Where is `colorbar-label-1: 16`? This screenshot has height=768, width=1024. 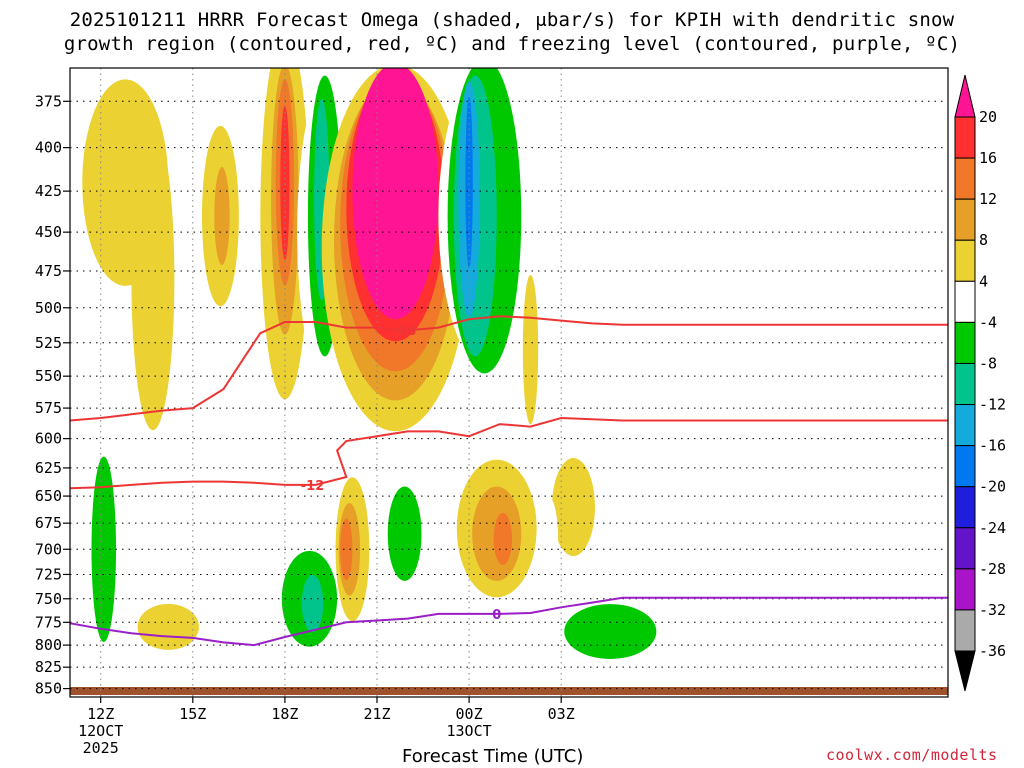
colorbar-label-1: 16 is located at coordinates (988, 158).